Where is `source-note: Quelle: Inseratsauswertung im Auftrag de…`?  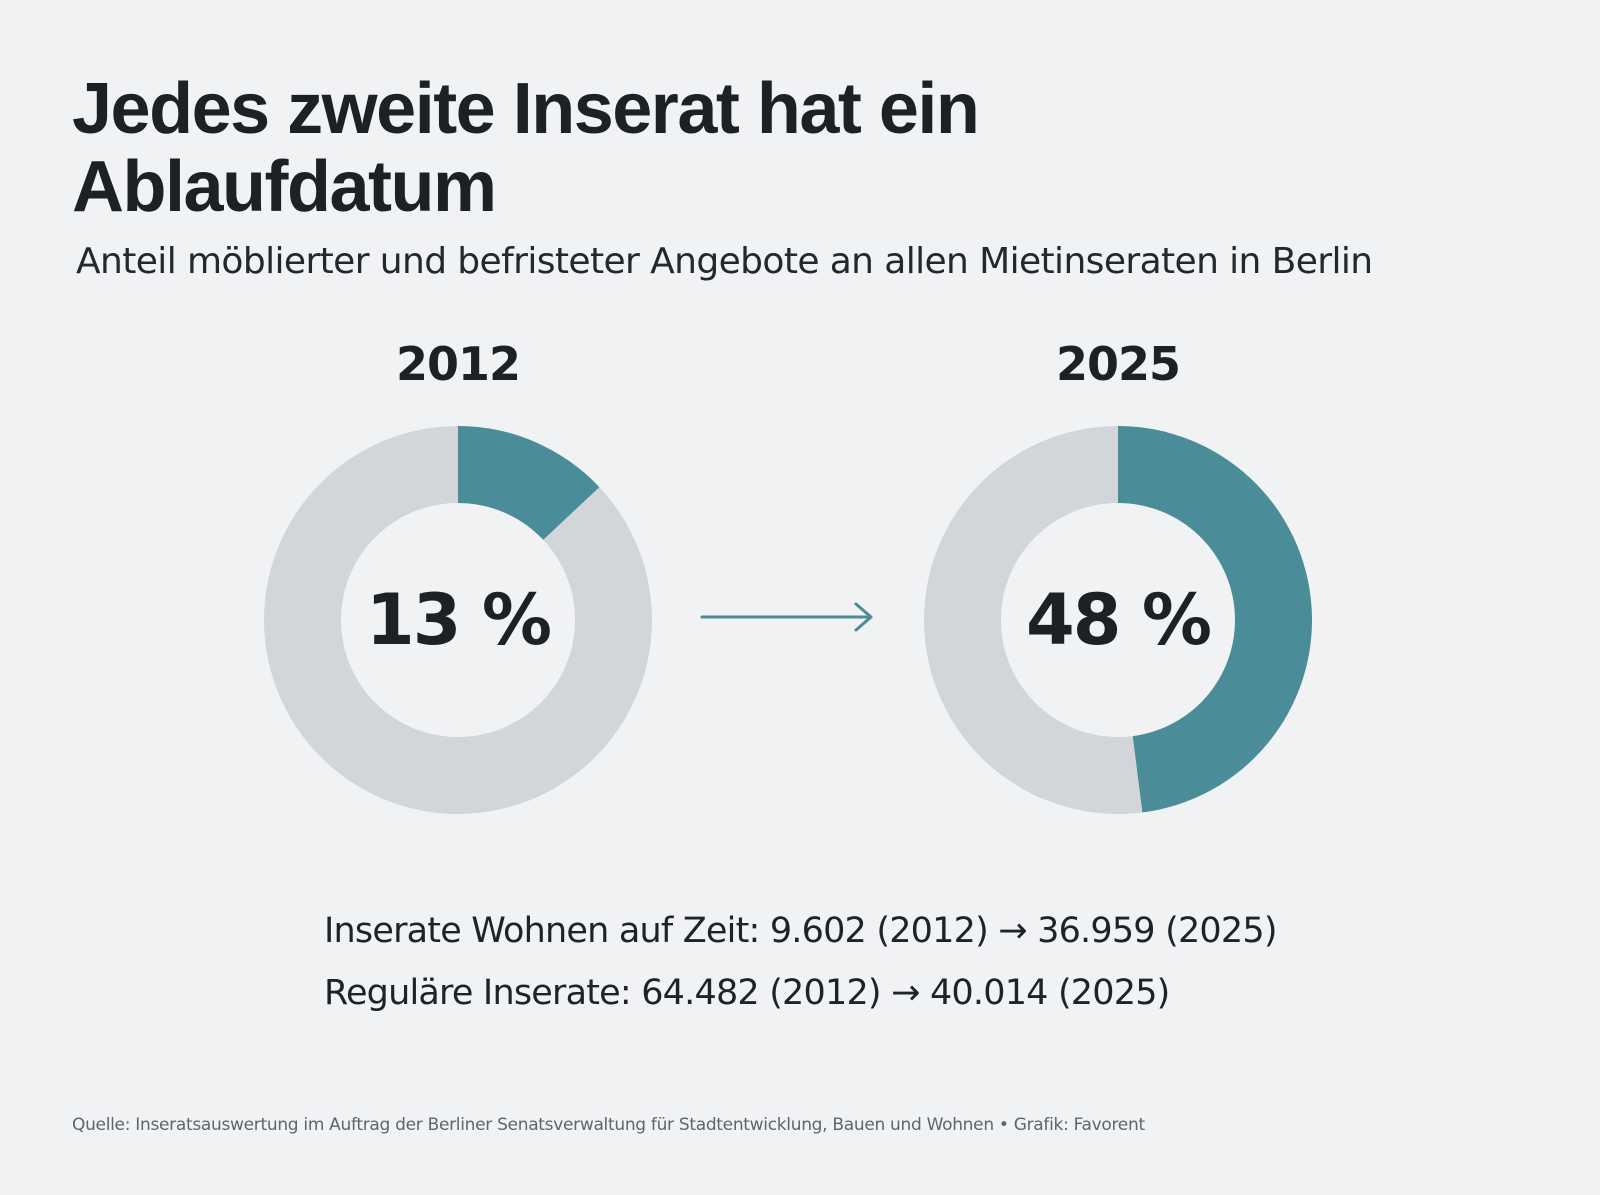 source-note: Quelle: Inseratsauswertung im Auftrag de… is located at coordinates (608, 1125).